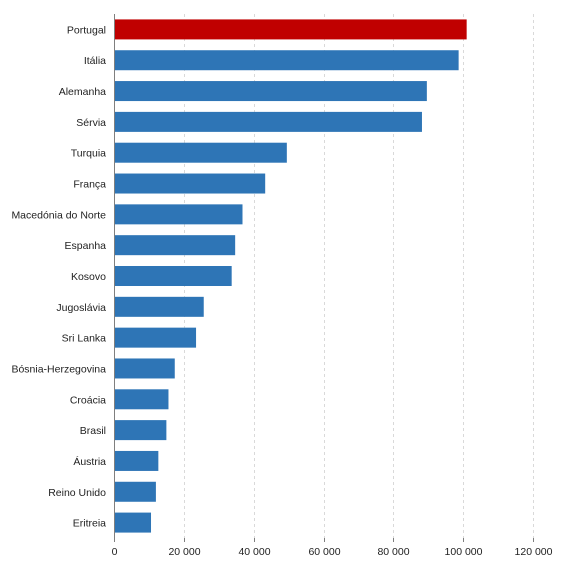 The image size is (567, 565). Describe the element at coordinates (58, 369) in the screenshot. I see `category-label: Bósnia-Herzegovina` at that location.